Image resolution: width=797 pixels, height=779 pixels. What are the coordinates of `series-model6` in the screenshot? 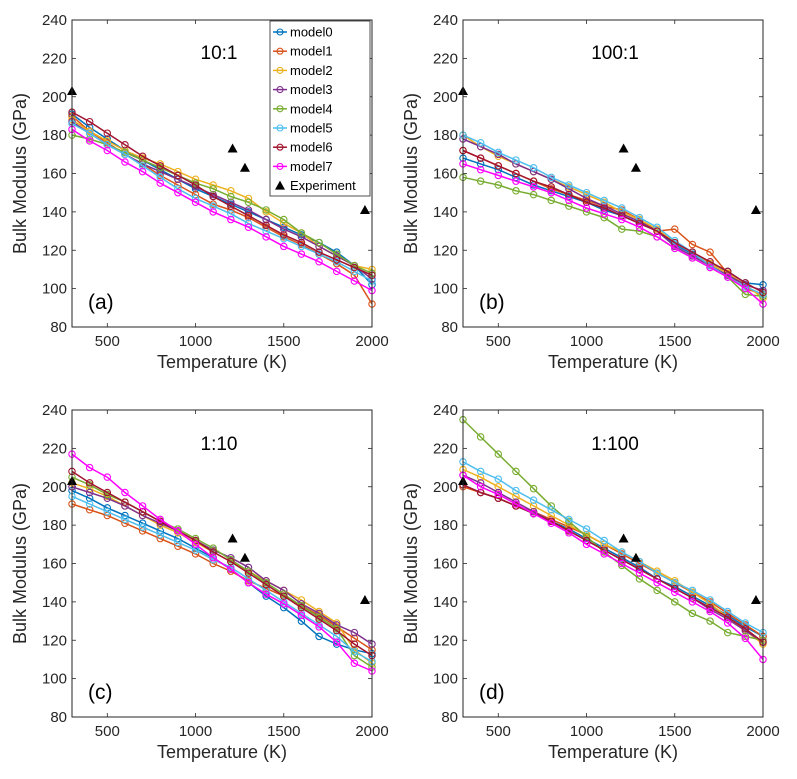 It's located at (222, 563).